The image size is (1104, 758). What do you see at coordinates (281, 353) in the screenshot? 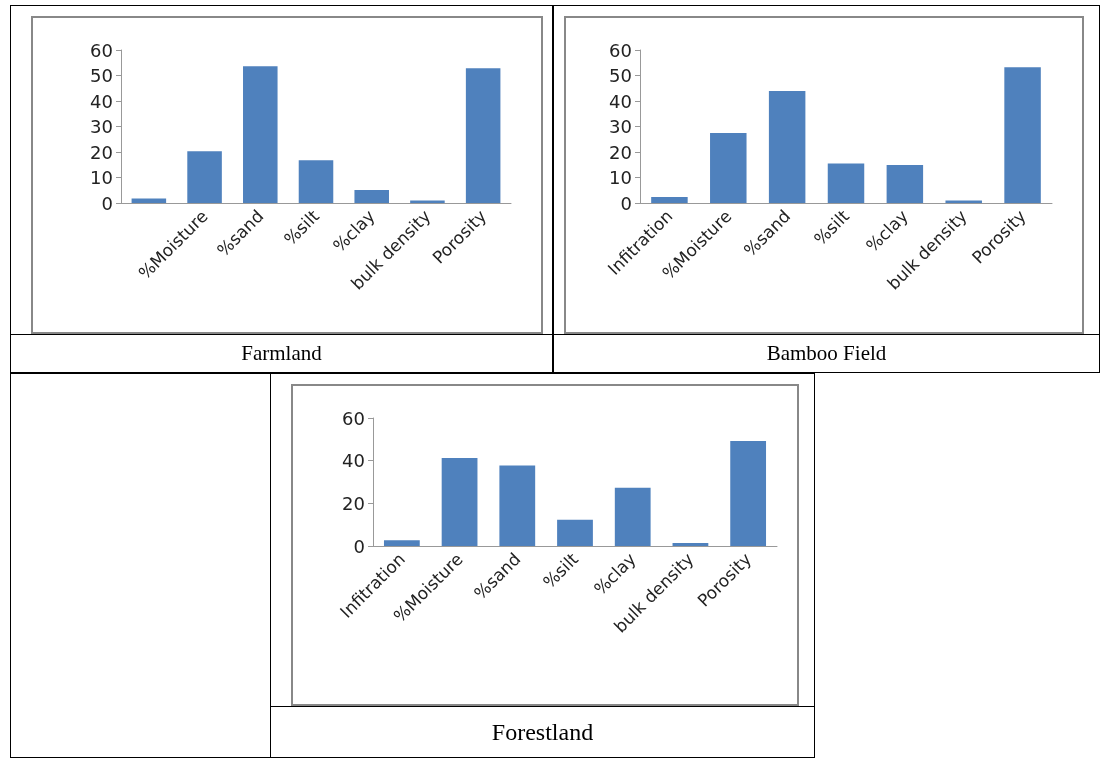
I see `text: Farmland` at bounding box center [281, 353].